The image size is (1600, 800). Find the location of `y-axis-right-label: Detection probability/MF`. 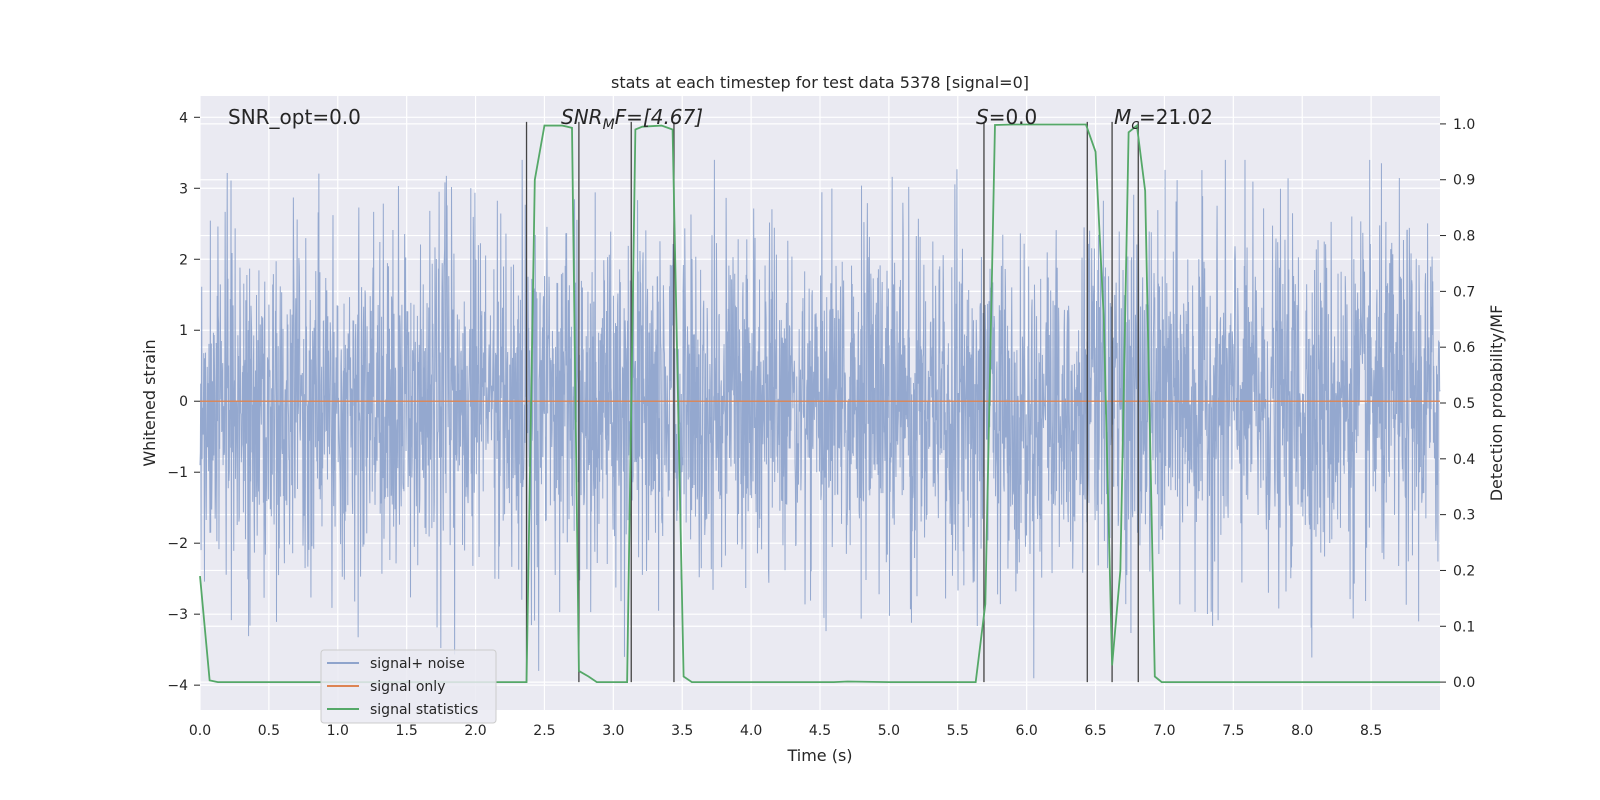

y-axis-right-label: Detection probability/MF is located at coordinates (1496, 403).